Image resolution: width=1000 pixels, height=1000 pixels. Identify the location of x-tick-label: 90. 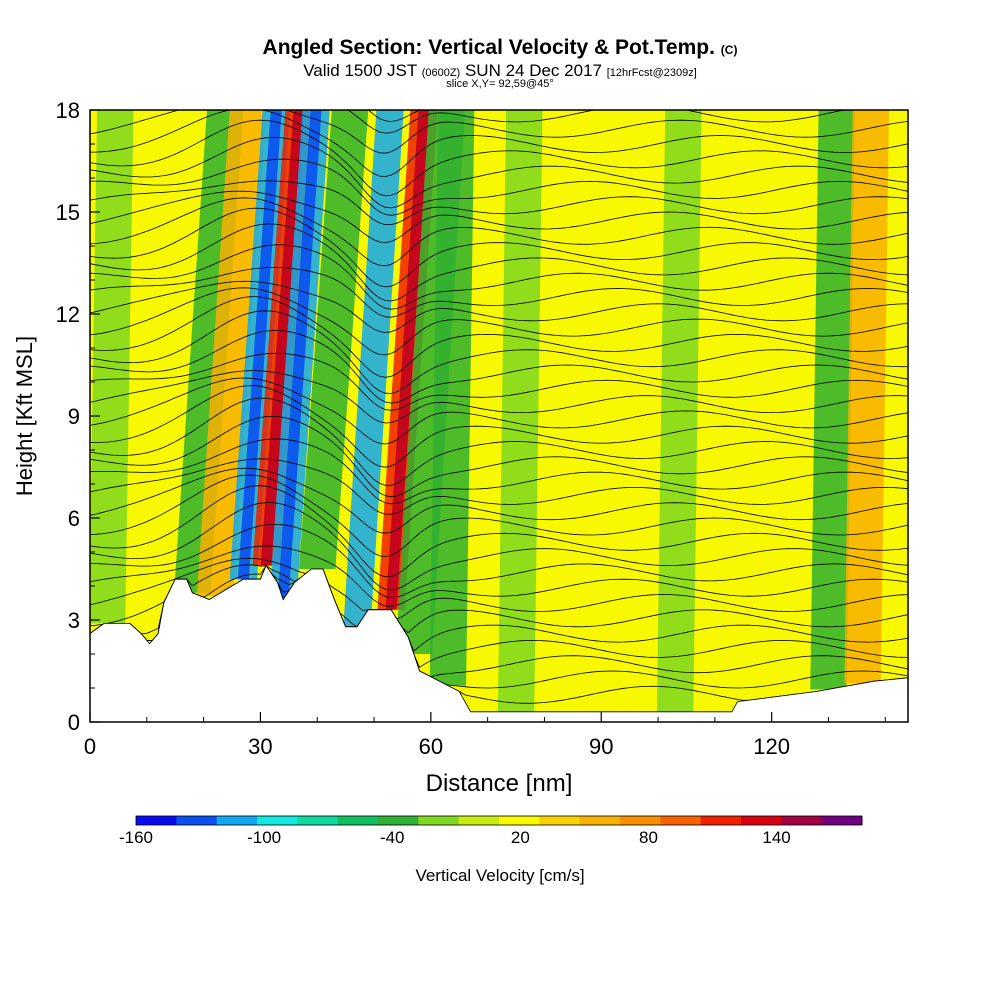
(601, 746).